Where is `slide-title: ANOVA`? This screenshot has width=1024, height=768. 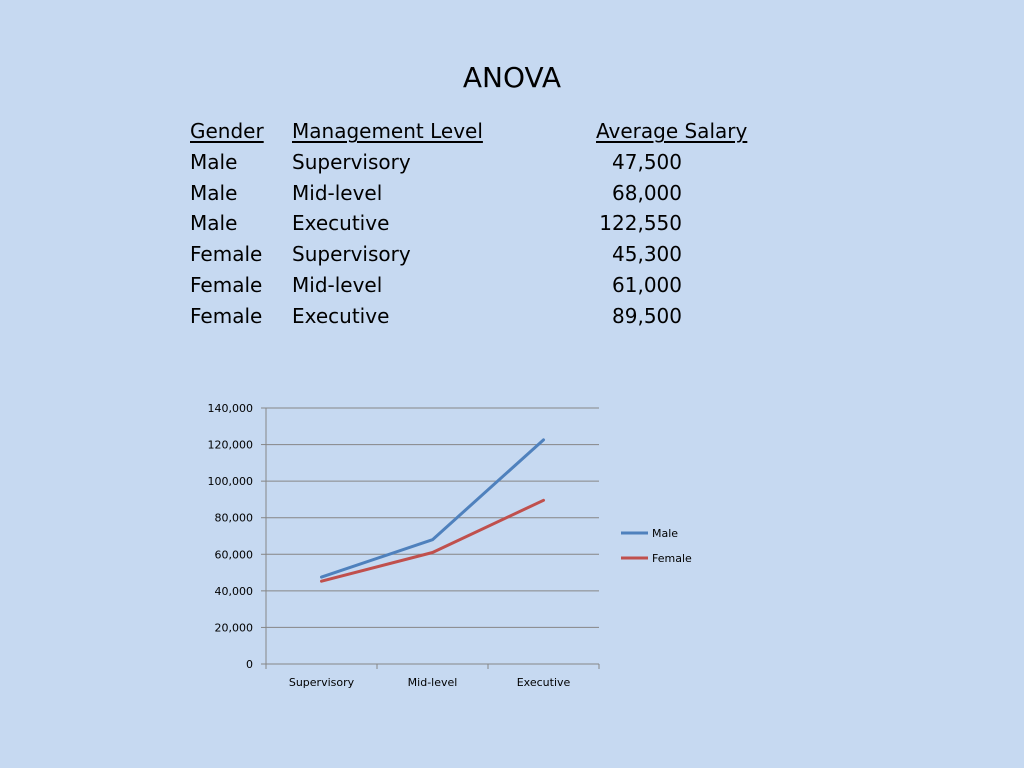
slide-title: ANOVA is located at coordinates (512, 77).